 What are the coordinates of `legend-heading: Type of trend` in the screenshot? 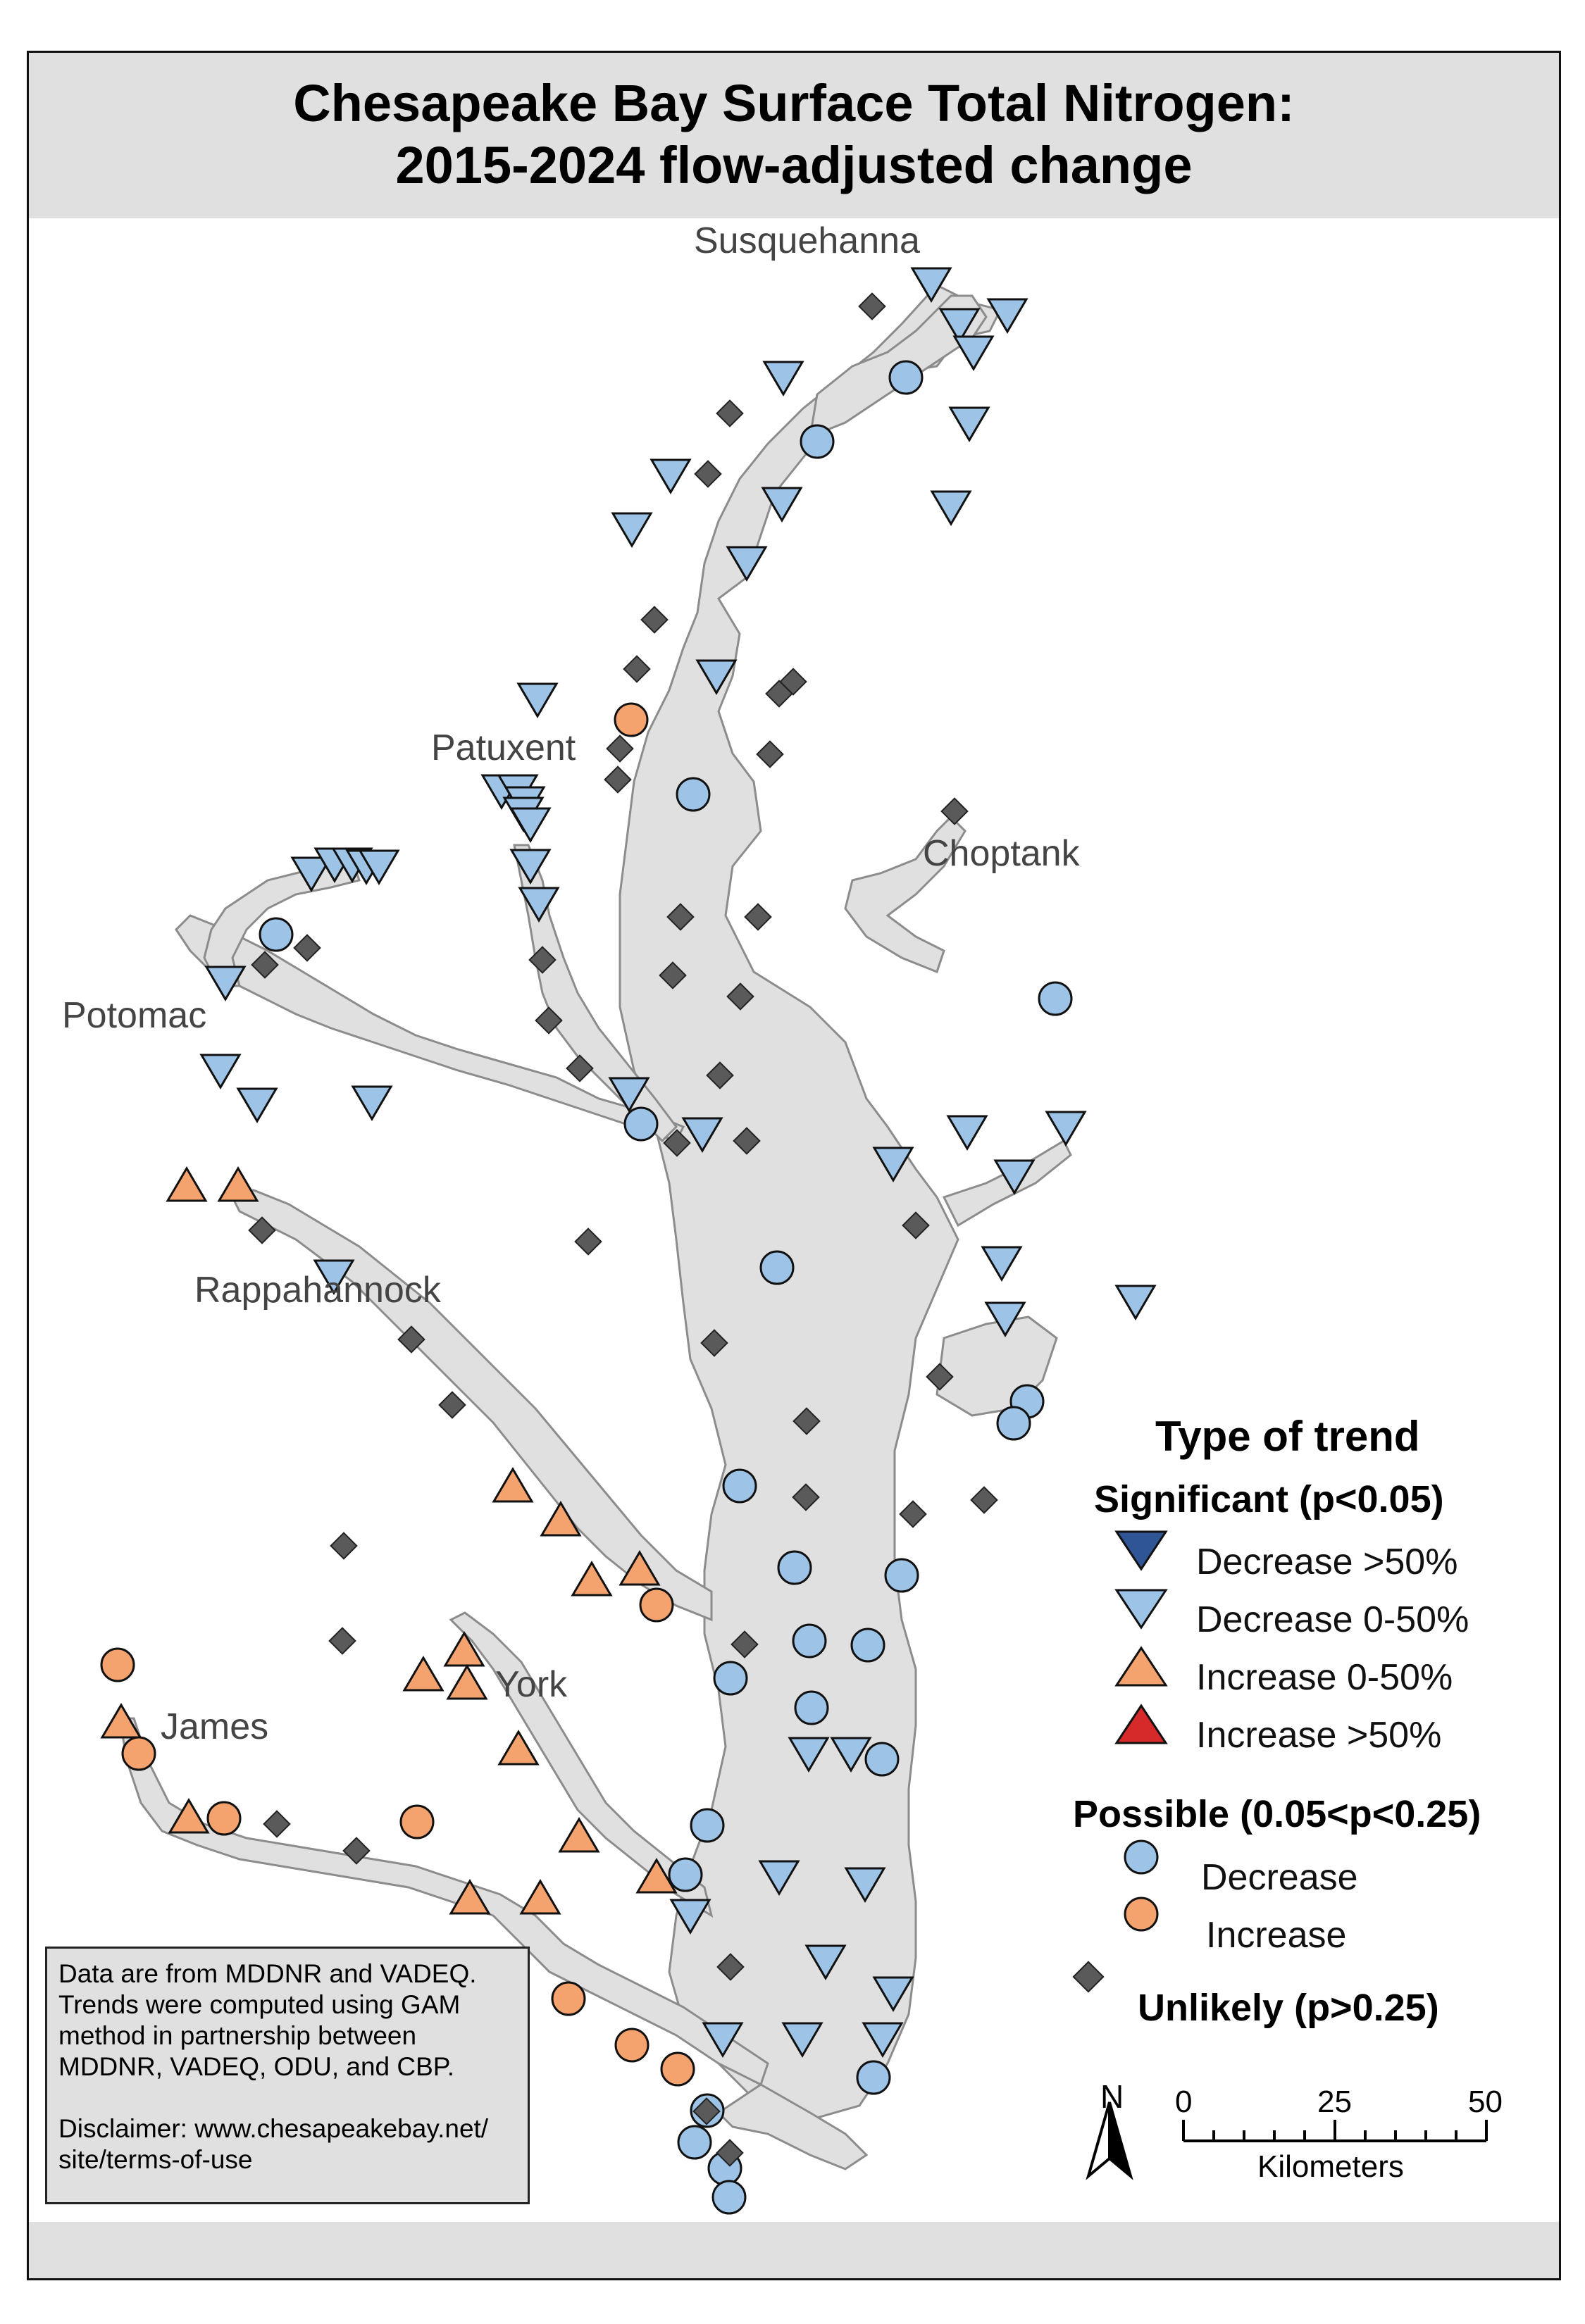 It's located at (1287, 1436).